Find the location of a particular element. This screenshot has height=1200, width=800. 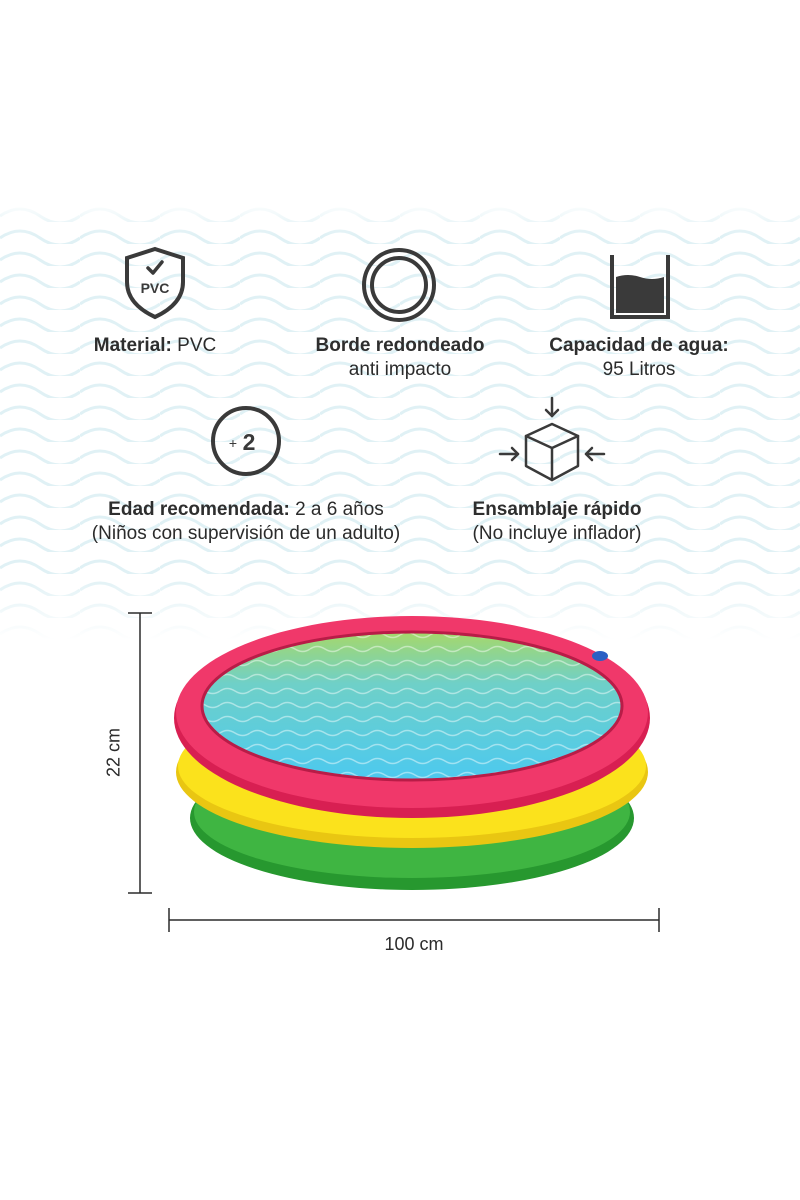

feature-material: Material: PVC is located at coordinates (155, 346).